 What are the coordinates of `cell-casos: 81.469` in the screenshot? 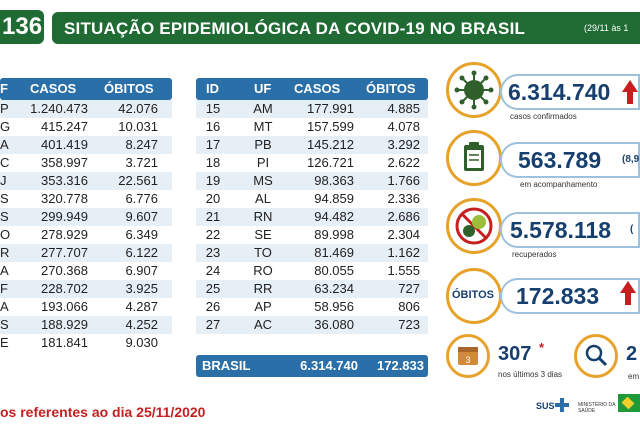 It's located at (334, 252).